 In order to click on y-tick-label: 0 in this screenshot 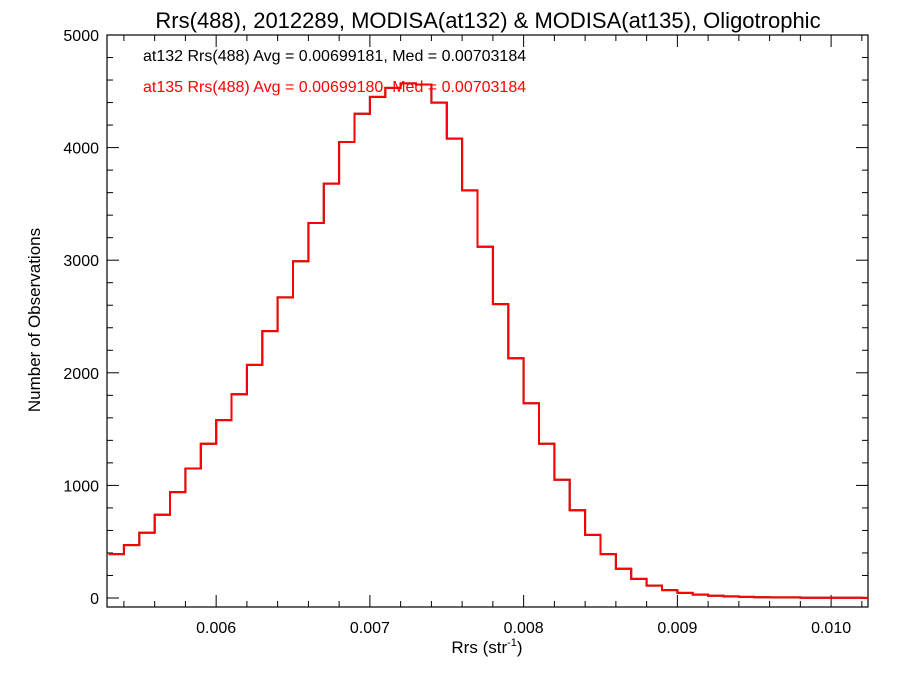, I will do `click(94, 599)`.